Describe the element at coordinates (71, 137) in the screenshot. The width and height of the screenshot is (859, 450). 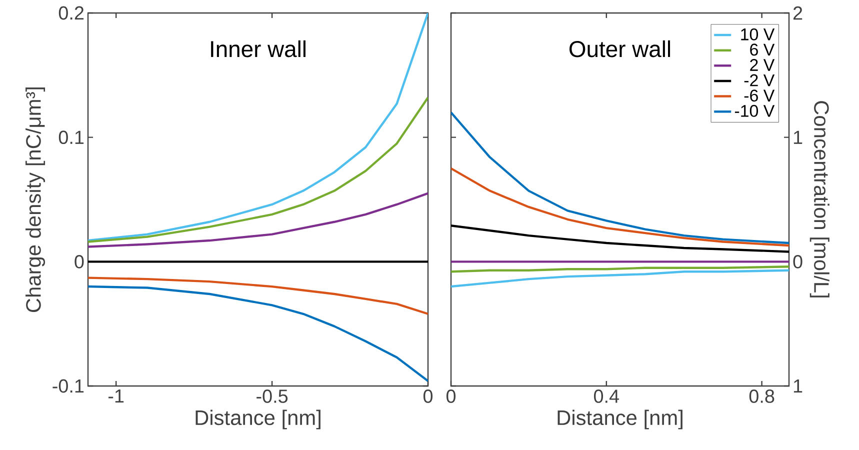
I see `y-tick-label: 0.1` at that location.